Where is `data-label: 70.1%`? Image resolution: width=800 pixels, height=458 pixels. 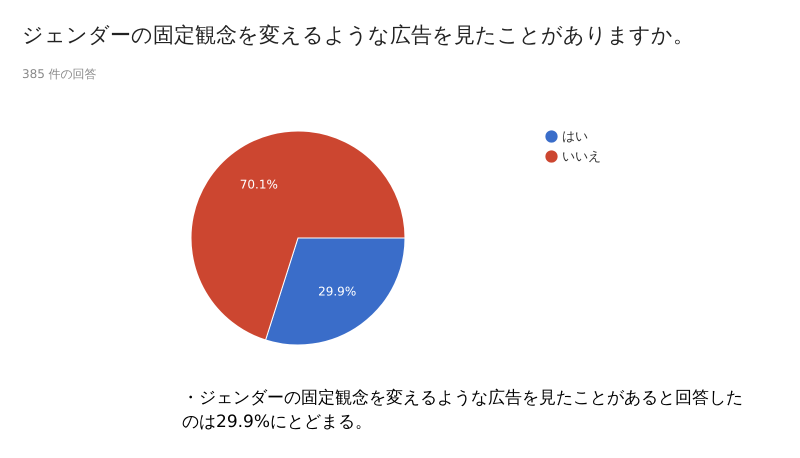
data-label: 70.1% is located at coordinates (259, 184).